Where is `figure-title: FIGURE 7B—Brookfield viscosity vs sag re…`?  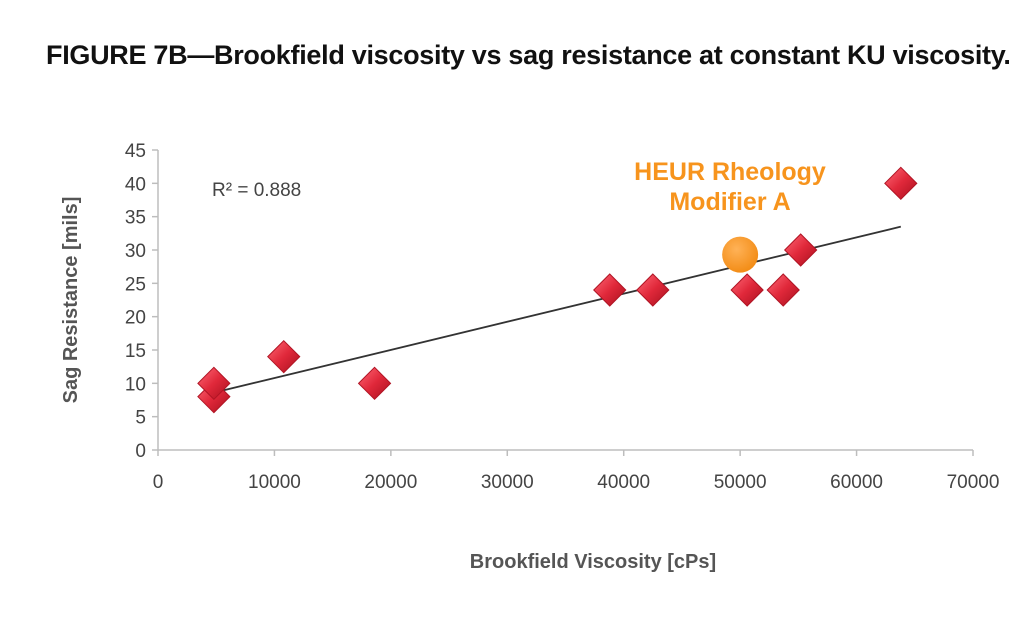 figure-title: FIGURE 7B—Brookfield viscosity vs sag re… is located at coordinates (528, 55).